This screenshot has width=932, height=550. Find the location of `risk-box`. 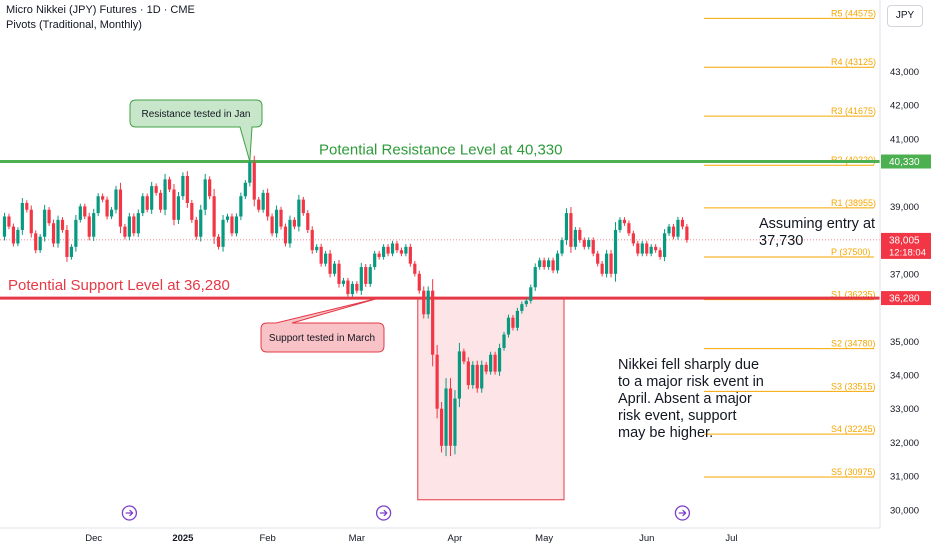

risk-box is located at coordinates (491, 399).